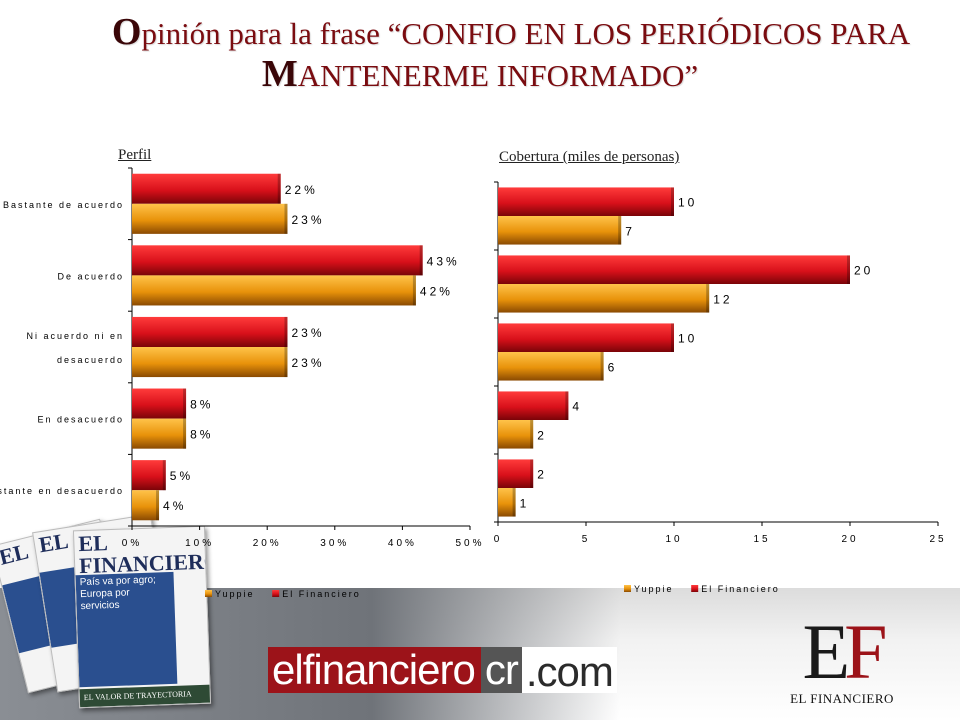 Image resolution: width=960 pixels, height=720 pixels. Describe the element at coordinates (849, 539) in the screenshot. I see `x-tick-label: 20` at that location.